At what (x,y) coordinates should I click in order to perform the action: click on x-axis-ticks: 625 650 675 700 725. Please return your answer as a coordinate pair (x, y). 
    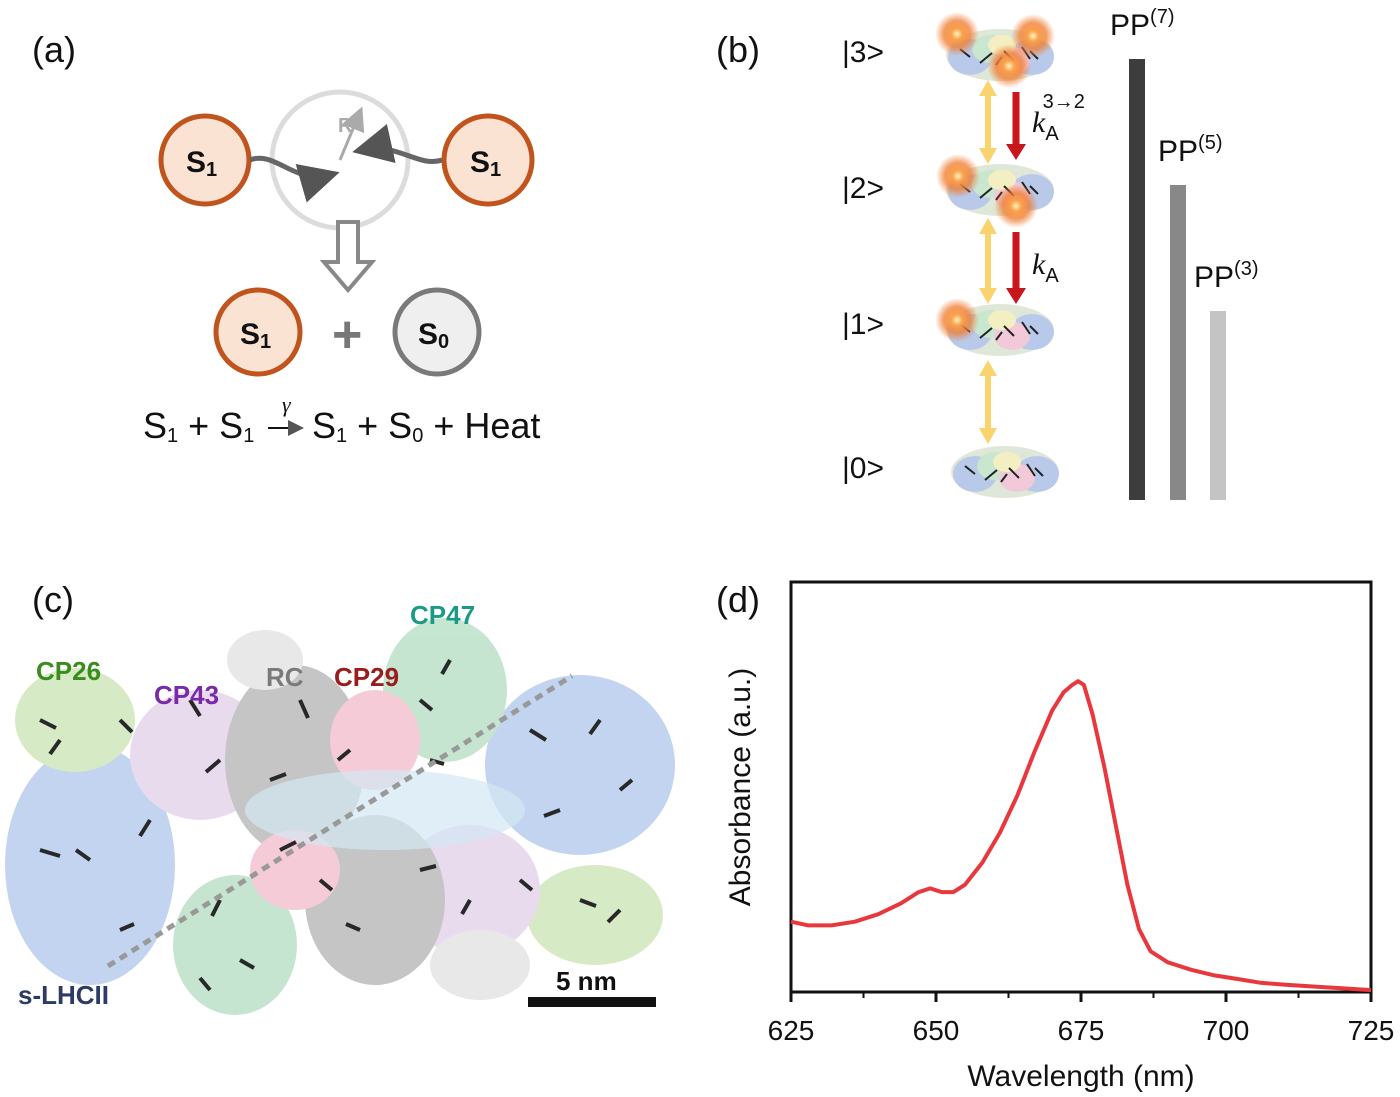
    Looking at the image, I should click on (1081, 1019).